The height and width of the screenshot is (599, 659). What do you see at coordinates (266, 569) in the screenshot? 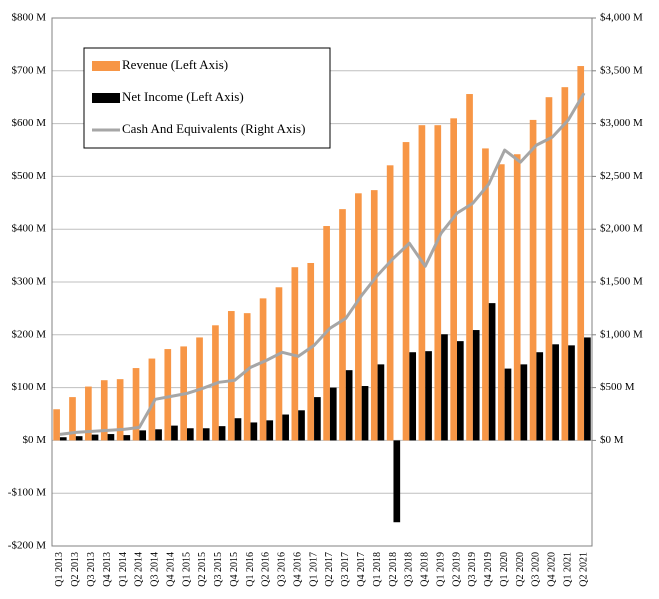
I see `x-tick-label: Q2 2016` at bounding box center [266, 569].